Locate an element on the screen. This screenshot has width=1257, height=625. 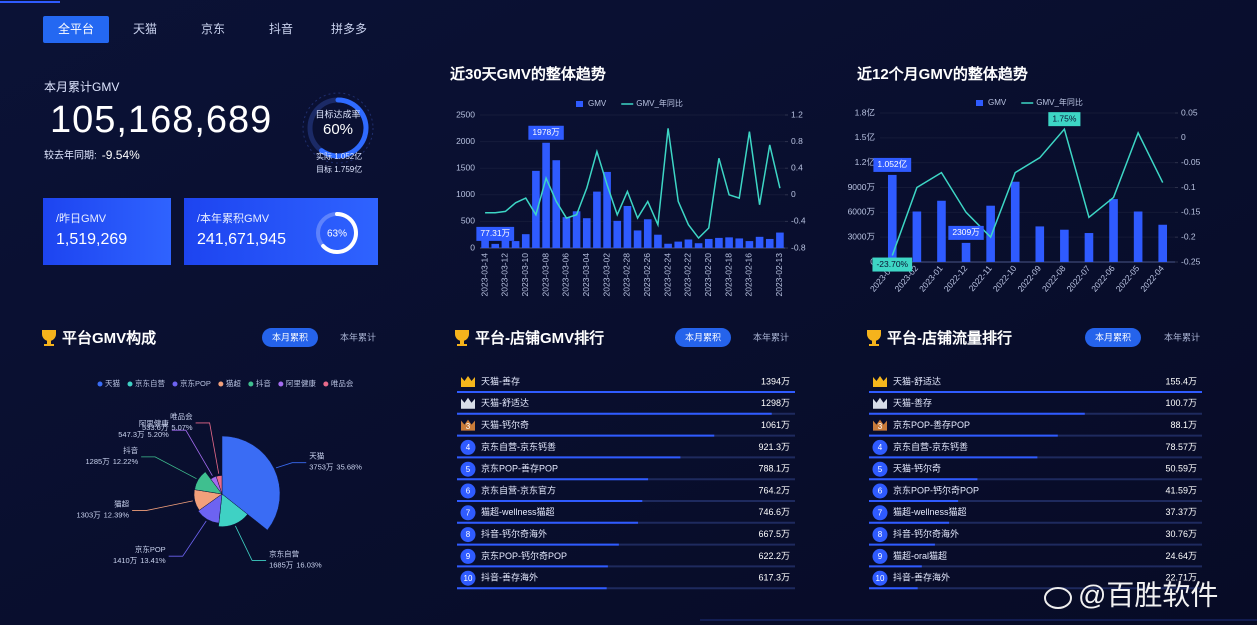
kpi-compare-label: 较去年同期: is located at coordinates (70, 155).